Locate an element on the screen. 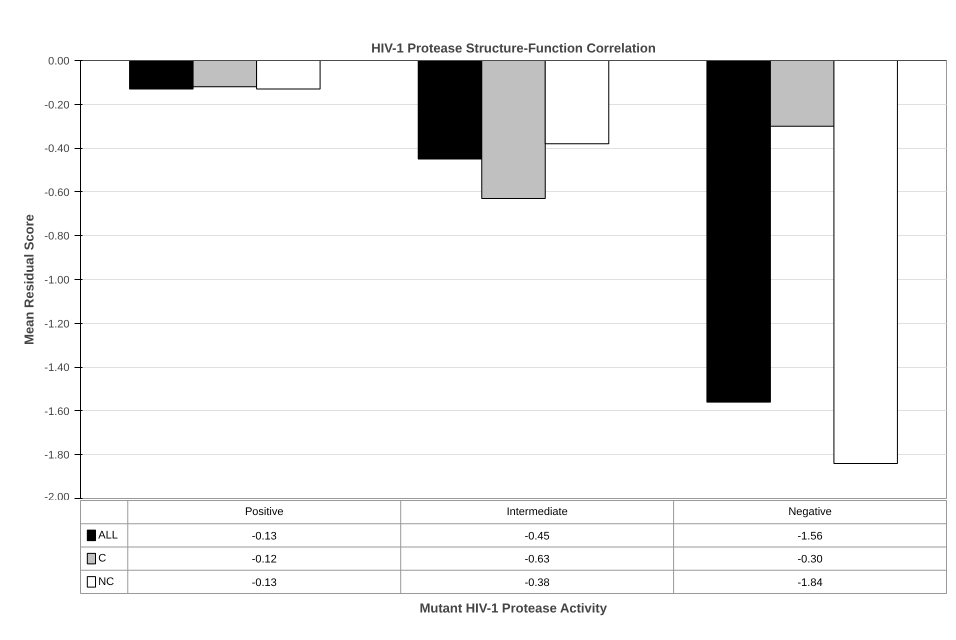 This screenshot has width=956, height=640. data-label: -0.12 is located at coordinates (264, 560).